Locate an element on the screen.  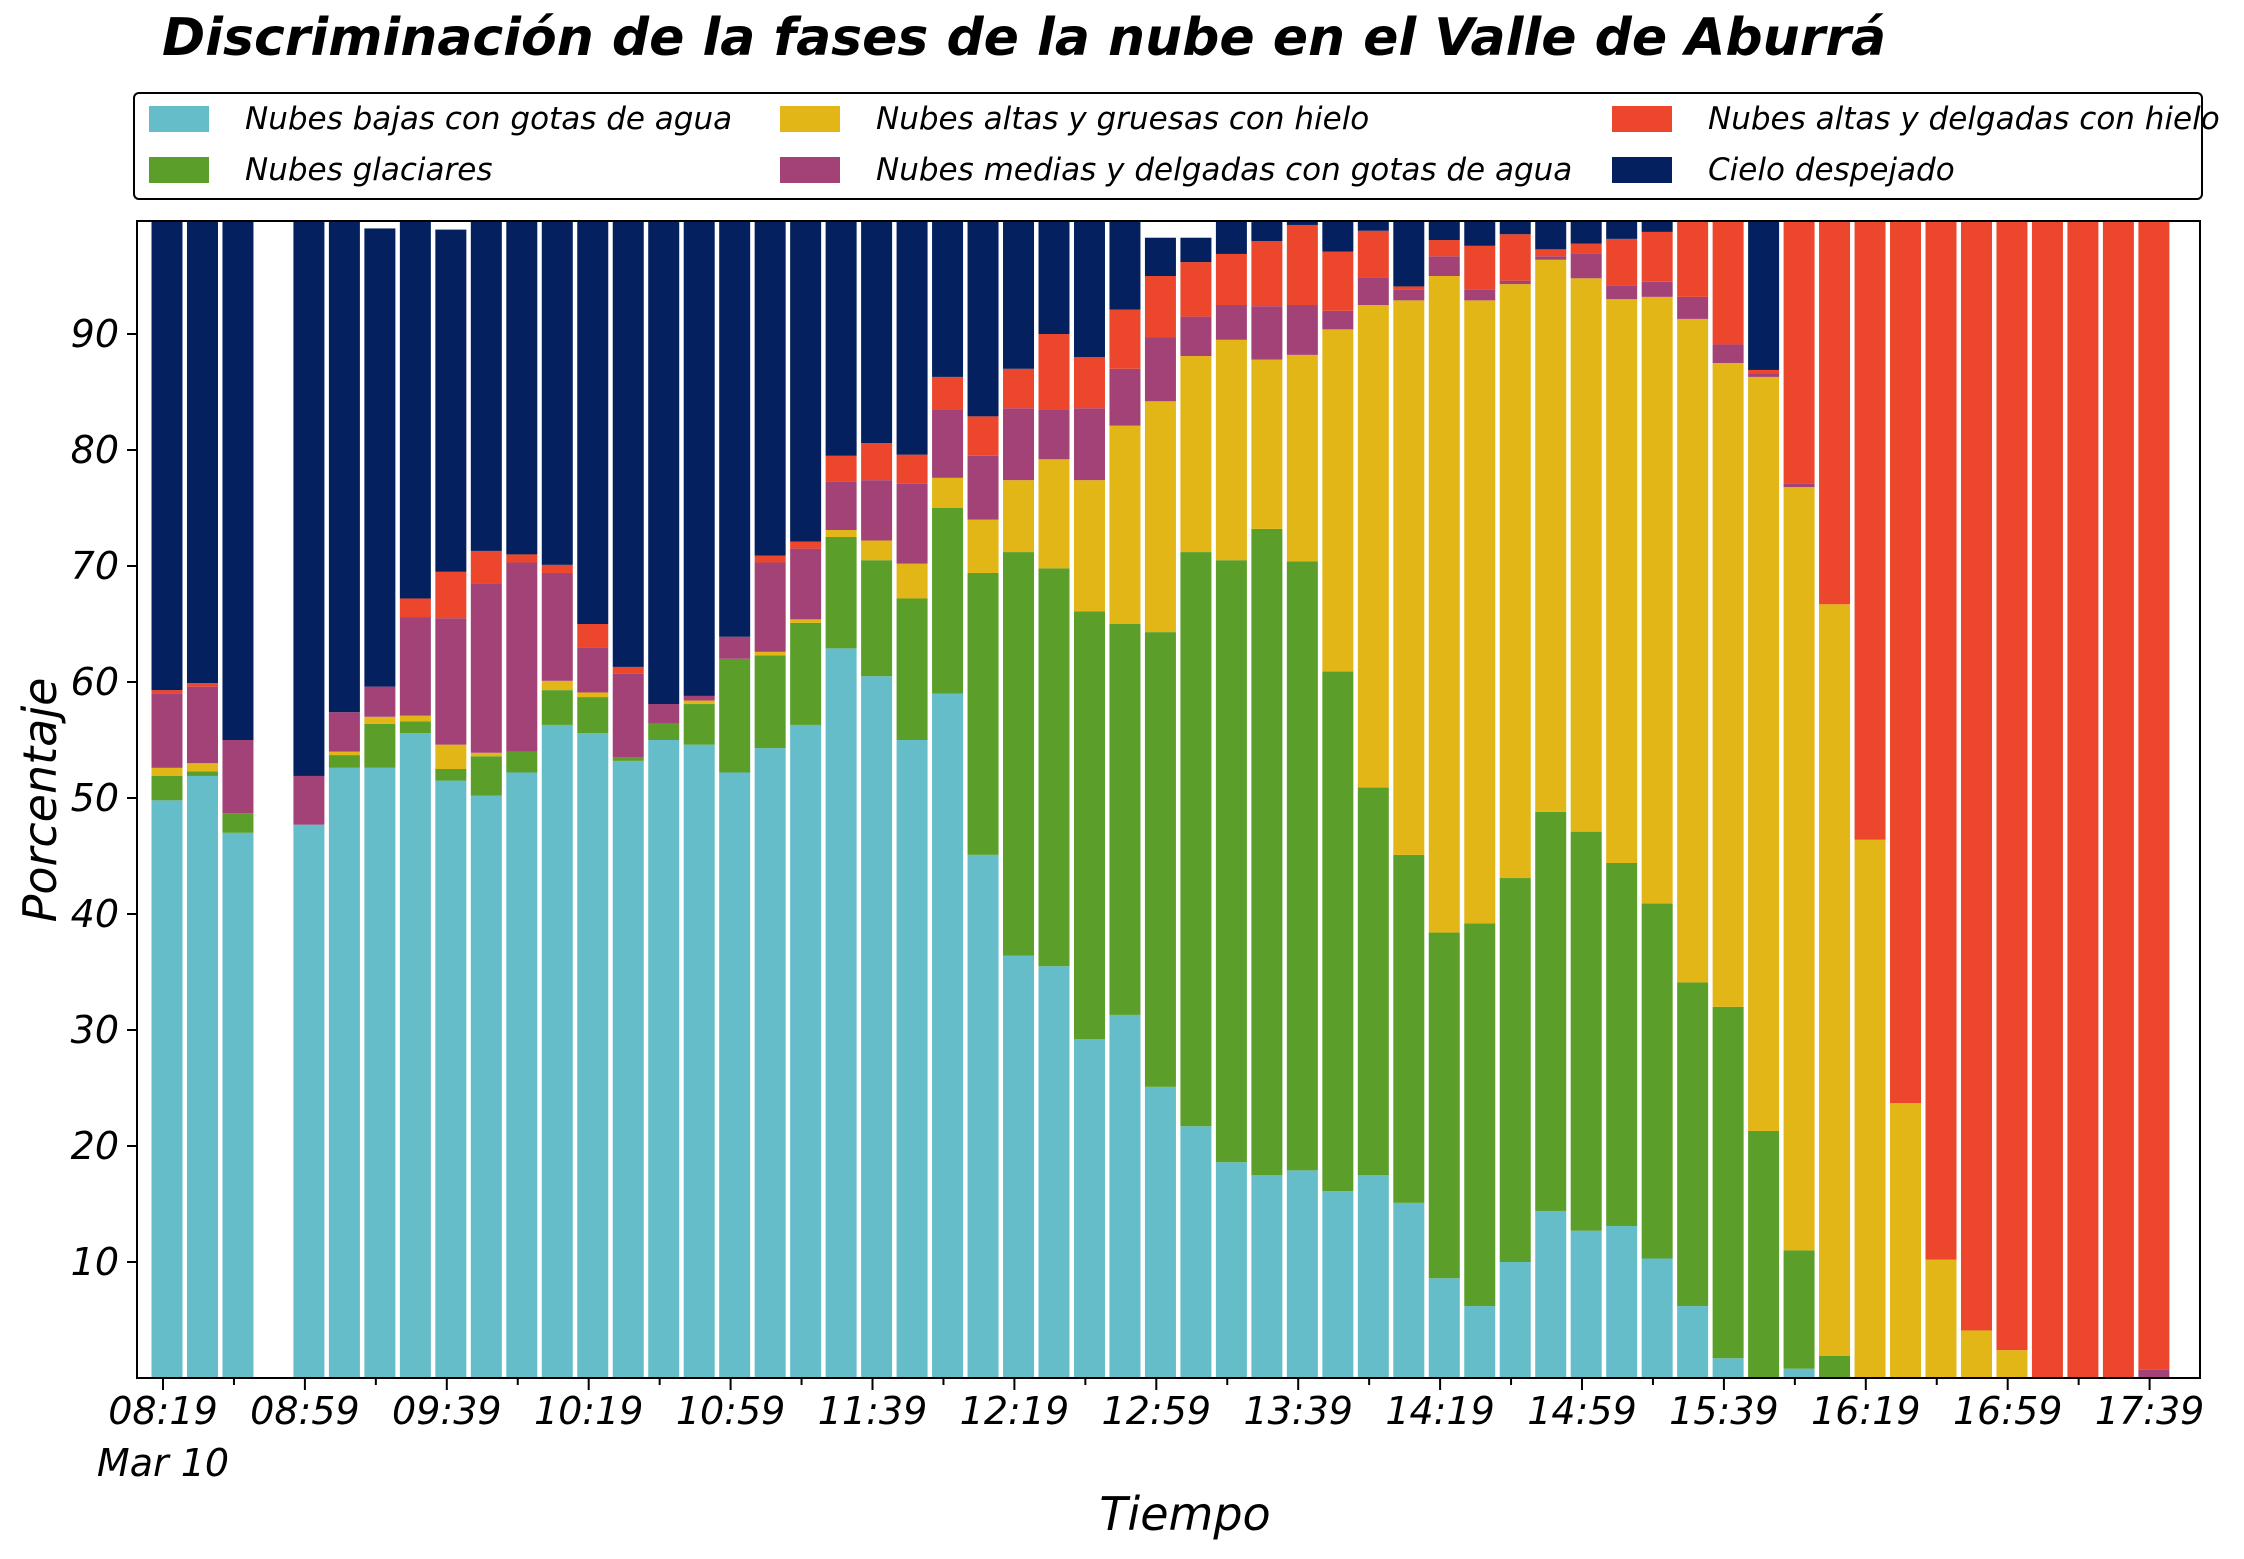
y-tick-label: 40 is located at coordinates (95, 914).